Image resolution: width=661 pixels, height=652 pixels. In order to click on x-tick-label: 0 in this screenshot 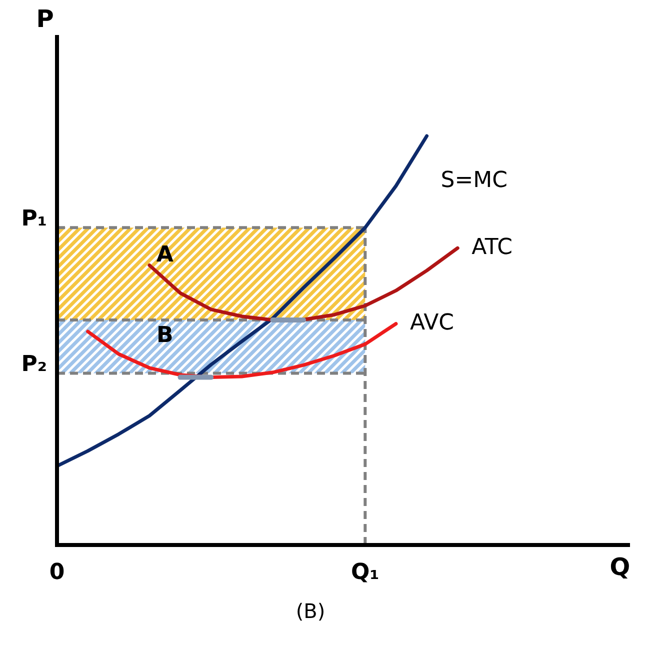, I will do `click(57, 573)`.